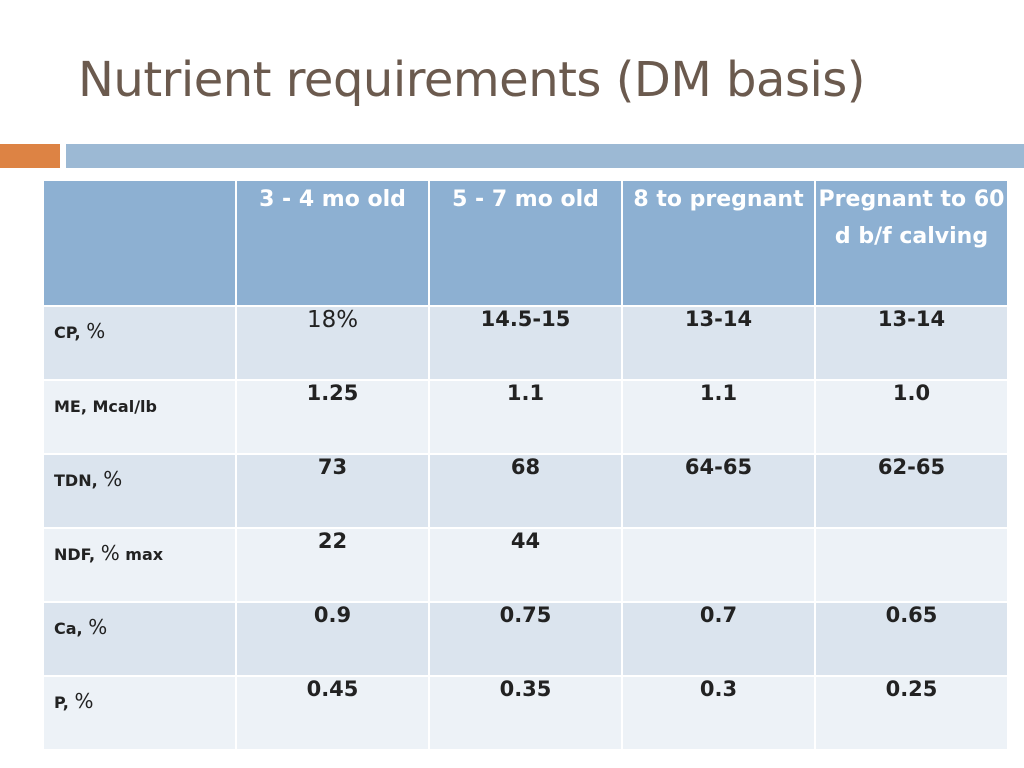 The image size is (1024, 768). What do you see at coordinates (332, 417) in the screenshot?
I see `table-cell: 1.25` at bounding box center [332, 417].